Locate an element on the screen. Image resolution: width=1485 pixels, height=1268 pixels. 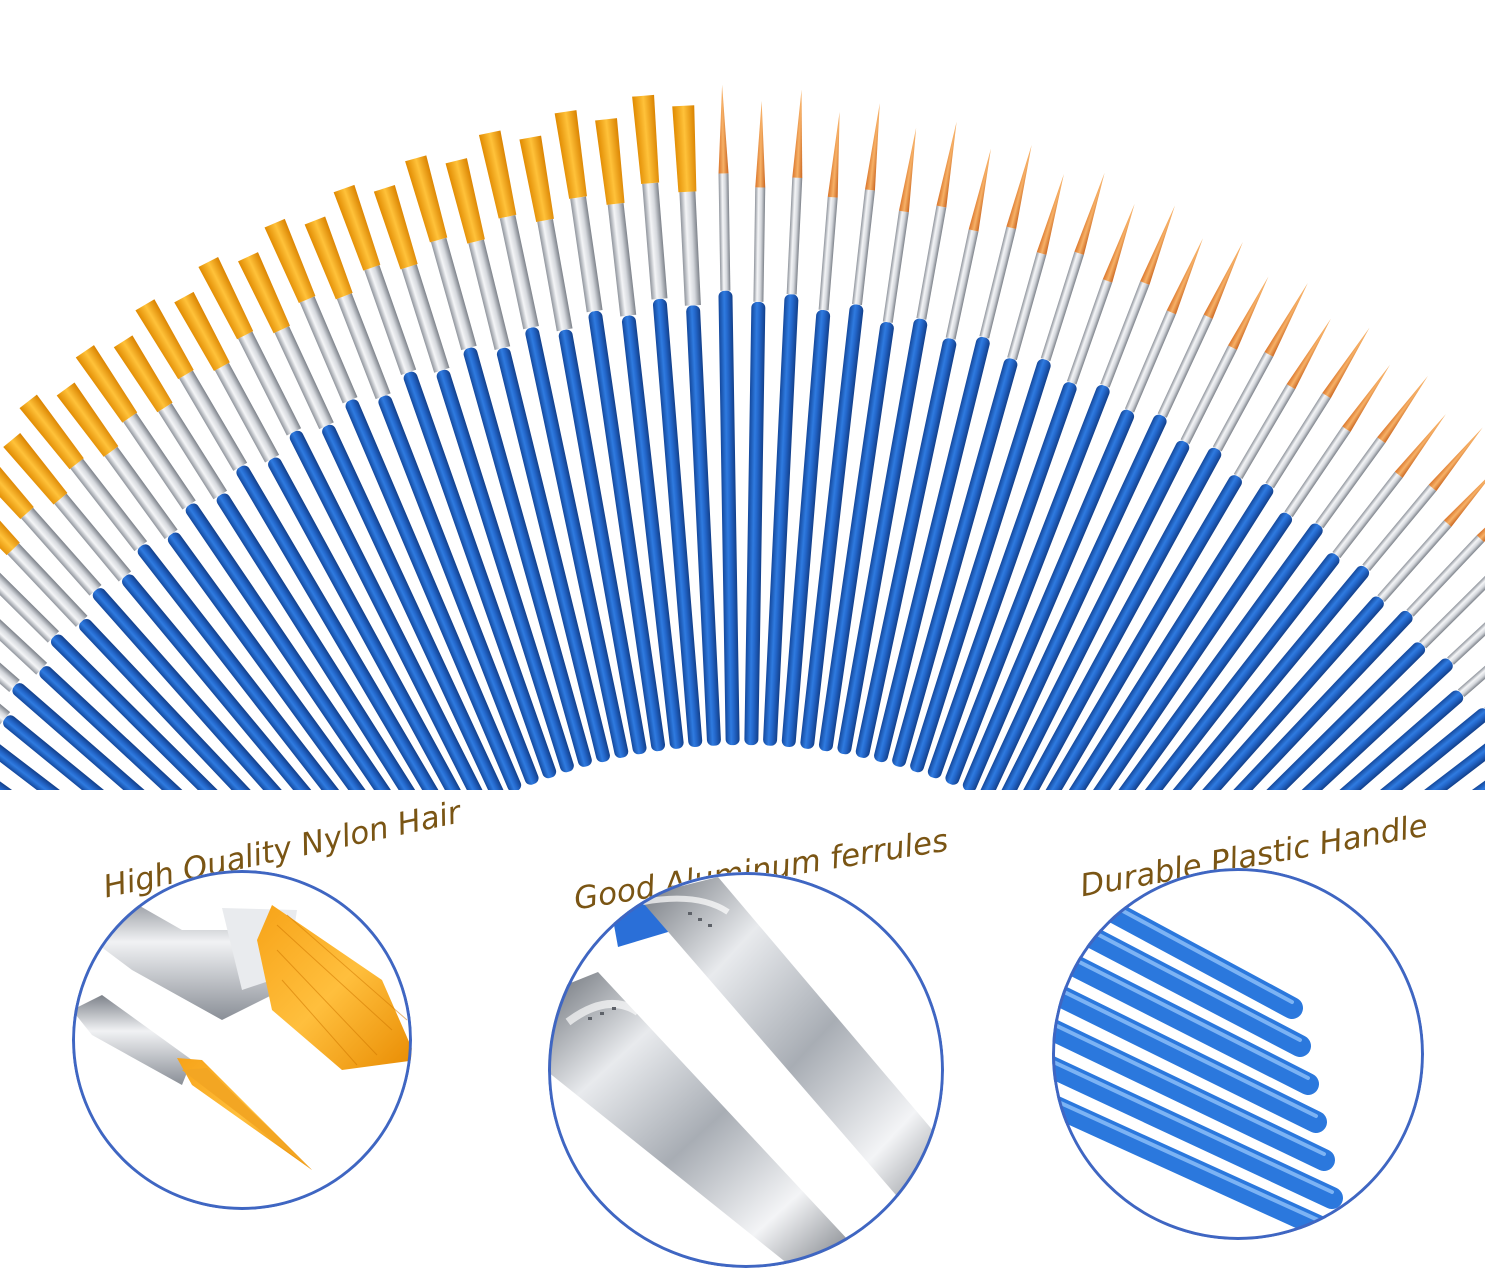
aluminum-ferrule-closeup-image is located at coordinates (746, 1070).